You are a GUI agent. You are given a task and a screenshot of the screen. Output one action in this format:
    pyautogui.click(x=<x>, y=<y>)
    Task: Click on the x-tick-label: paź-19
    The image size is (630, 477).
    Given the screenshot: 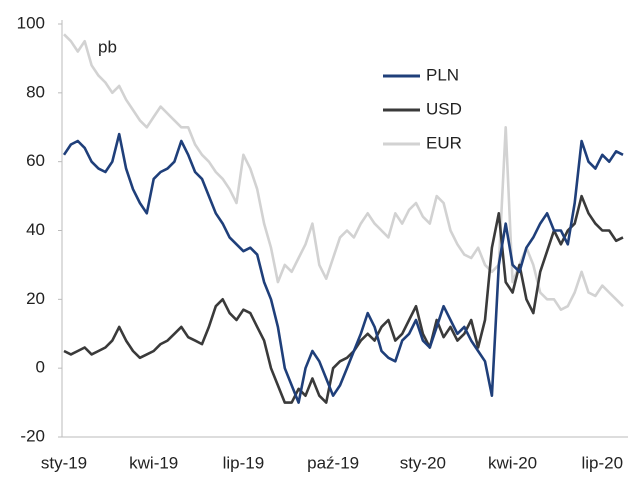 What is the action you would take?
    pyautogui.click(x=333, y=462)
    